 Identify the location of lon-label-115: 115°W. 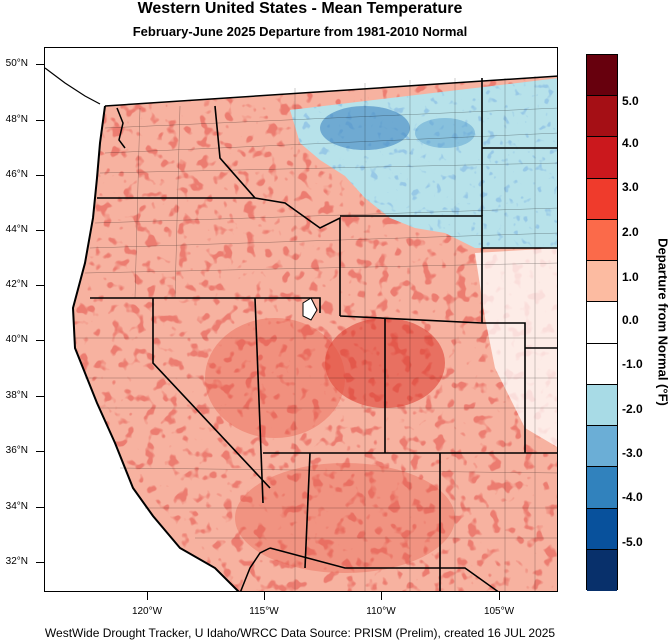
(264, 611).